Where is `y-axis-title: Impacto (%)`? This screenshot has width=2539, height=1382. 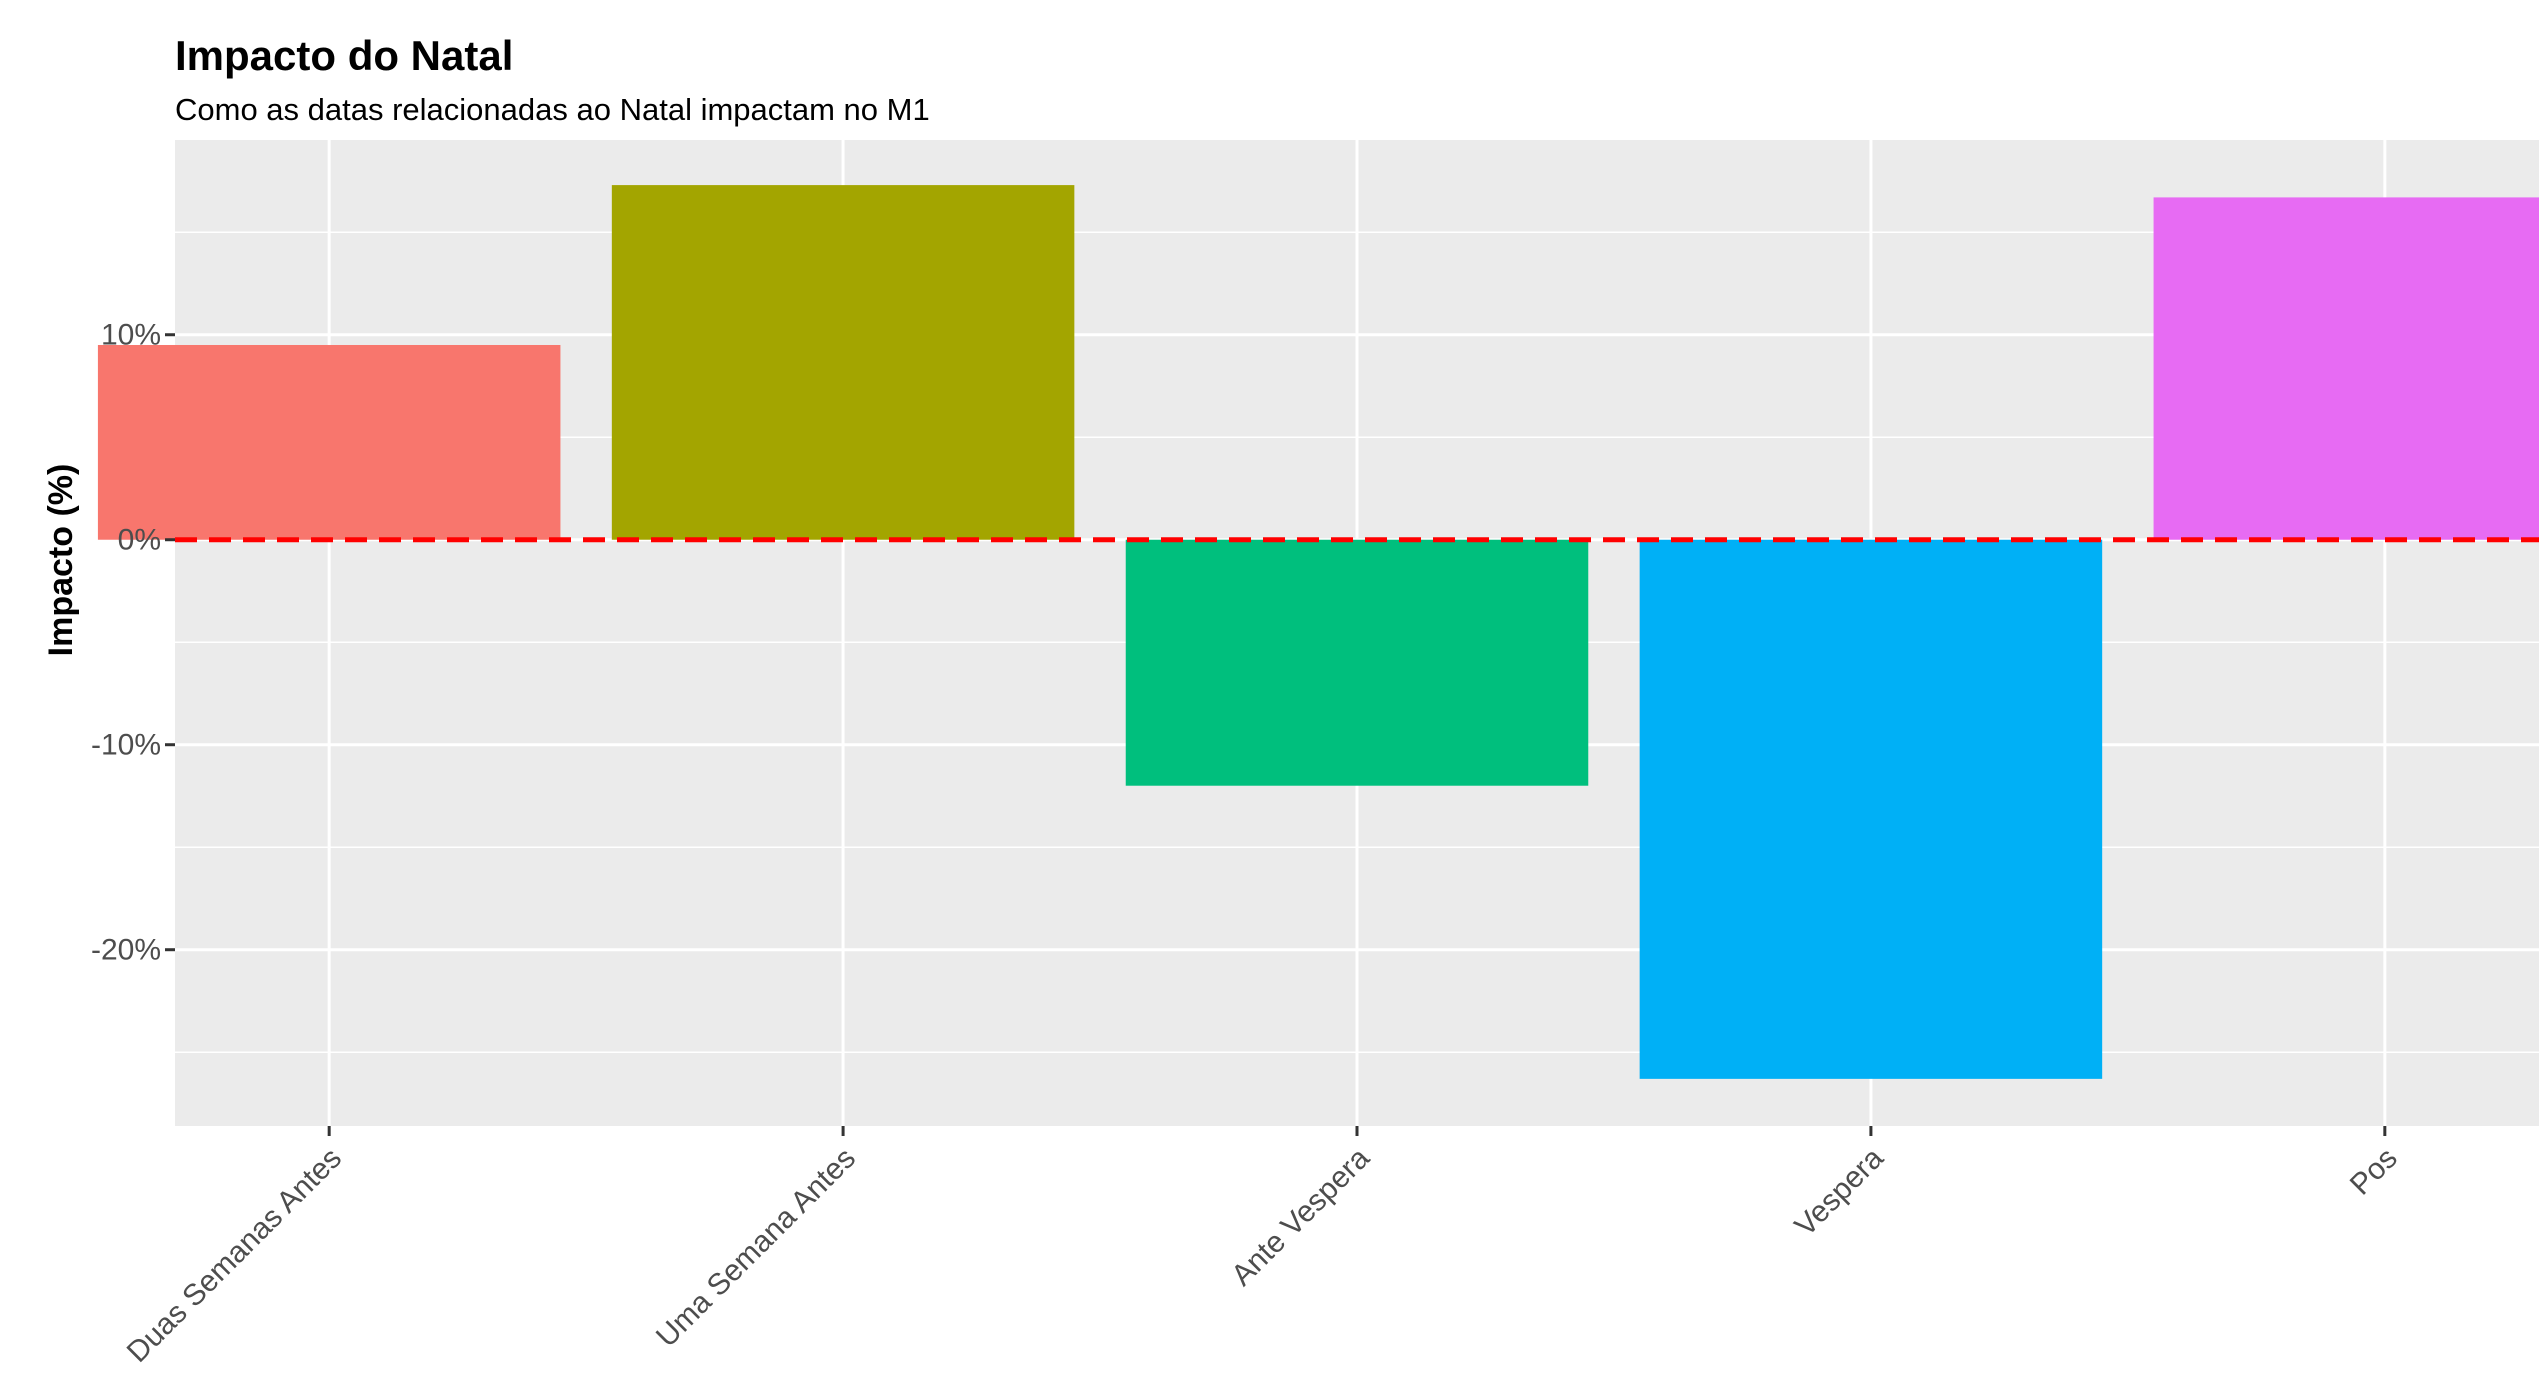 y-axis-title: Impacto (%) is located at coordinates (61, 560).